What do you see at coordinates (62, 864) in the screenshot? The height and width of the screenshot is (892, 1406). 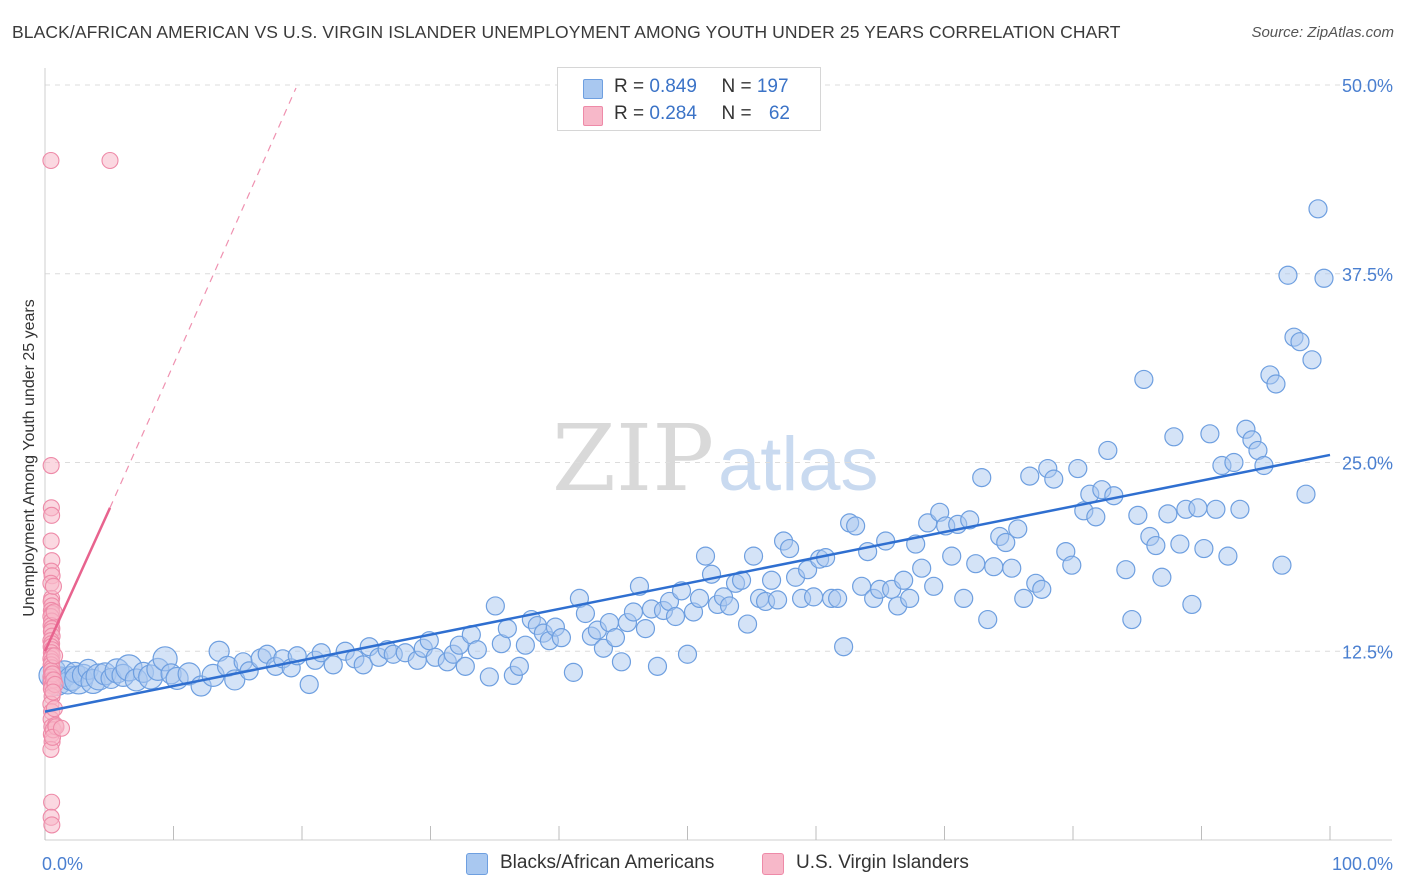 I see `x-tick-label-left: 0.0%` at bounding box center [62, 864].